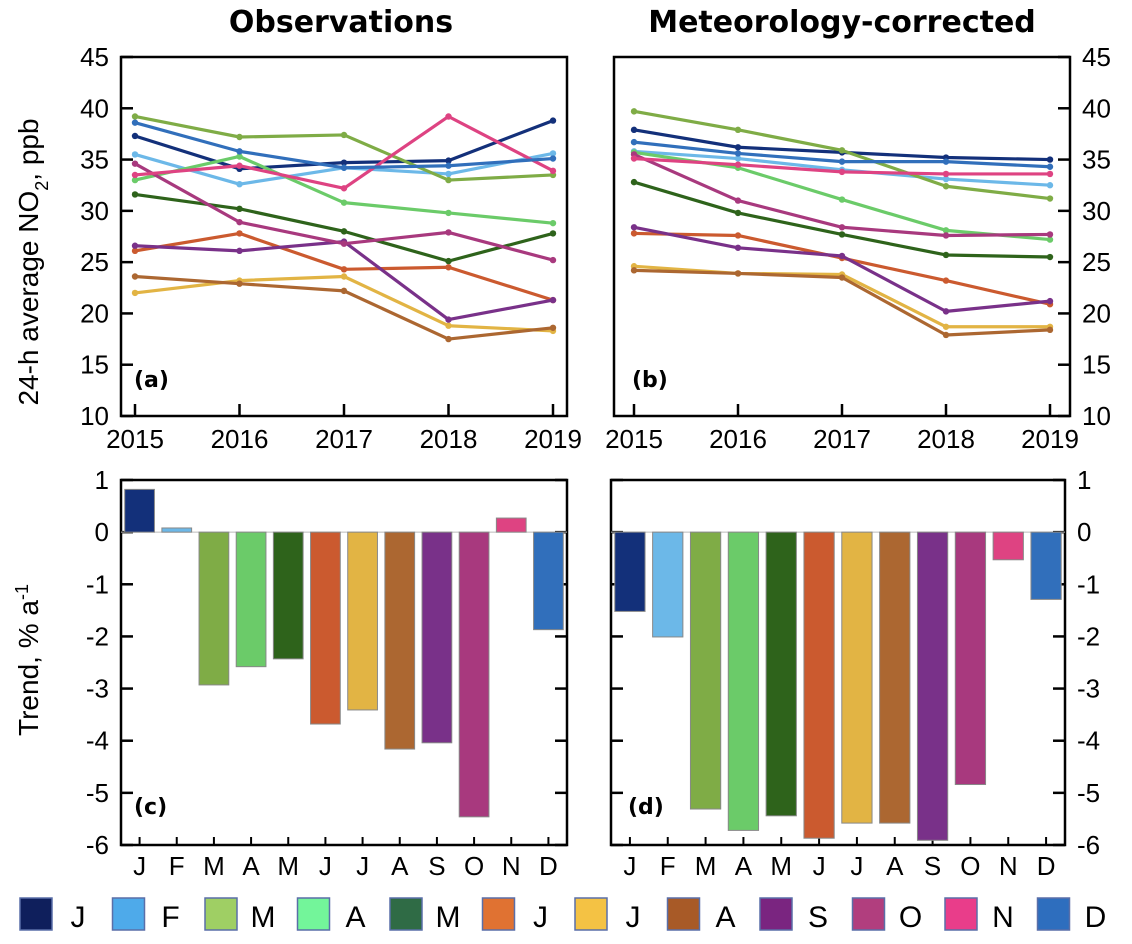 This screenshot has width=1132, height=944. I want to click on y-tick-label: 25, so click(1096, 262).